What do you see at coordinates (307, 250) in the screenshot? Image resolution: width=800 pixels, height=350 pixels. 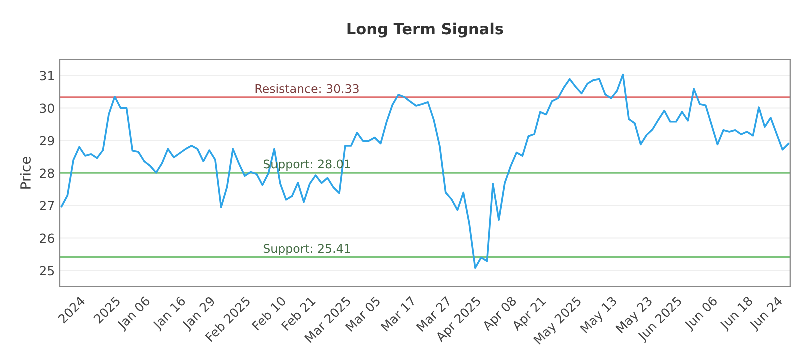 I see `ref-line-label: Support: 25.41` at bounding box center [307, 250].